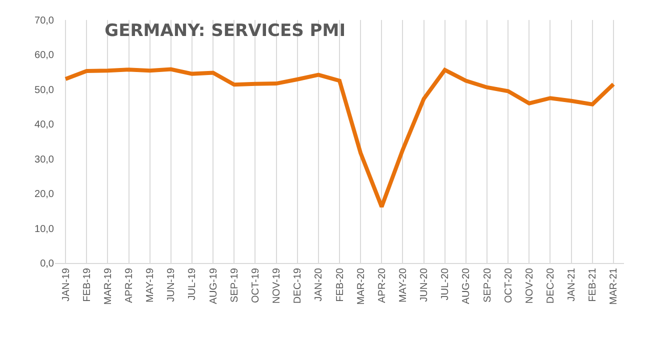  I want to click on x-tick-label: JAN-21, so click(572, 285).